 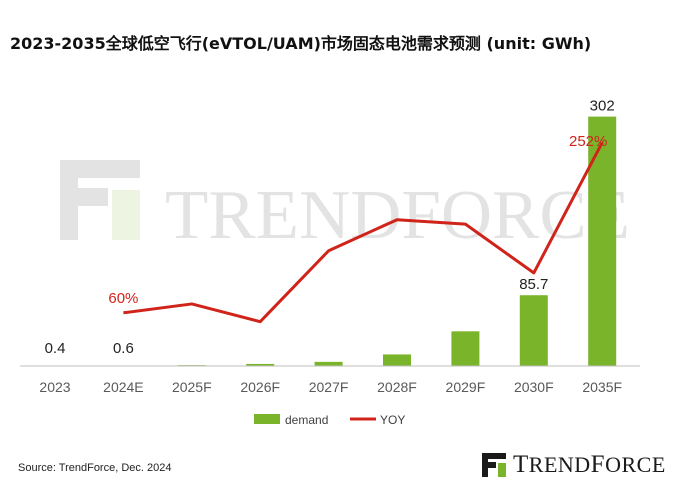 What do you see at coordinates (328, 363) in the screenshot?
I see `demand-bar-2027F` at bounding box center [328, 363].